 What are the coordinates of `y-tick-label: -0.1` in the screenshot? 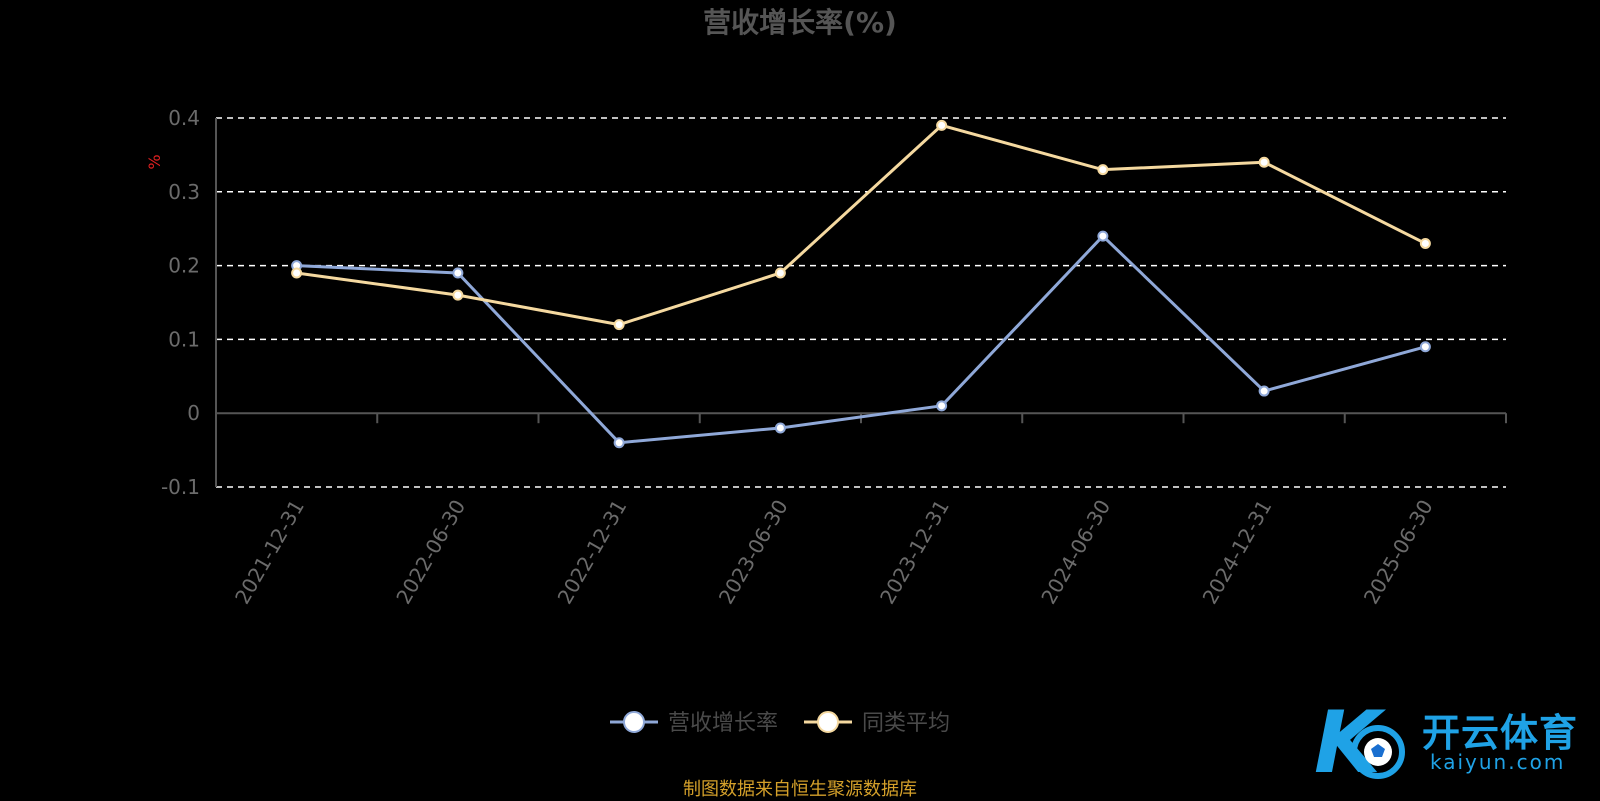 It's located at (180, 487).